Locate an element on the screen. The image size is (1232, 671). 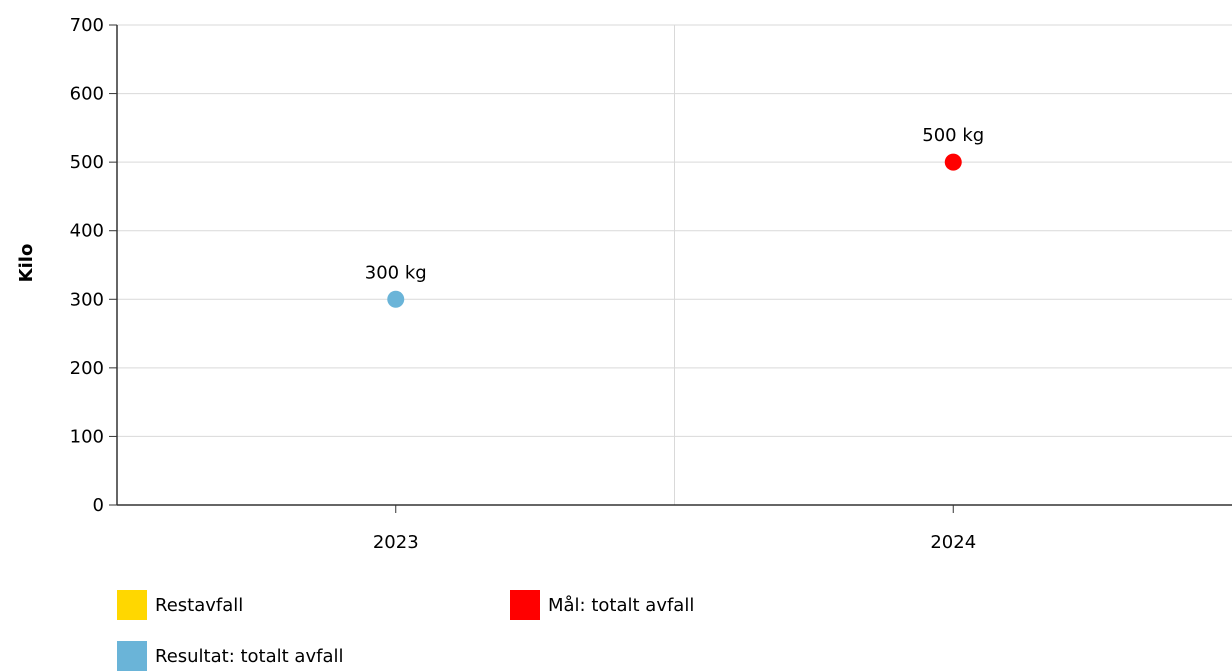
data-label: 500 kg is located at coordinates (953, 135).